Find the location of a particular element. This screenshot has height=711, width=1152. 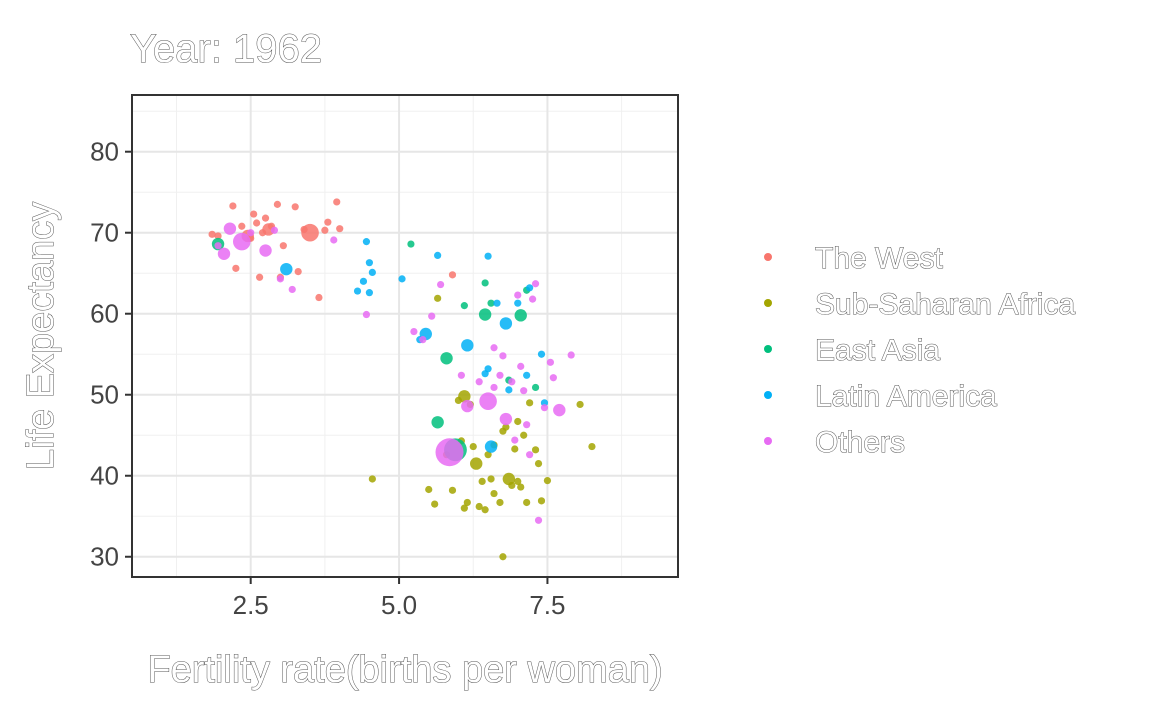

y-tick-label-0: 30 is located at coordinates (104, 557).